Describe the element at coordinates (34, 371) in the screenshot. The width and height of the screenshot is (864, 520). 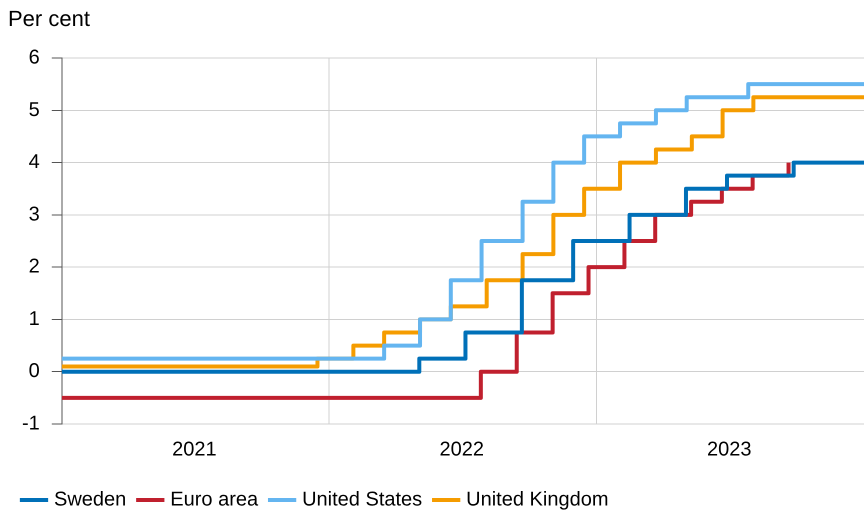
I see `y-tick-label: 0` at that location.